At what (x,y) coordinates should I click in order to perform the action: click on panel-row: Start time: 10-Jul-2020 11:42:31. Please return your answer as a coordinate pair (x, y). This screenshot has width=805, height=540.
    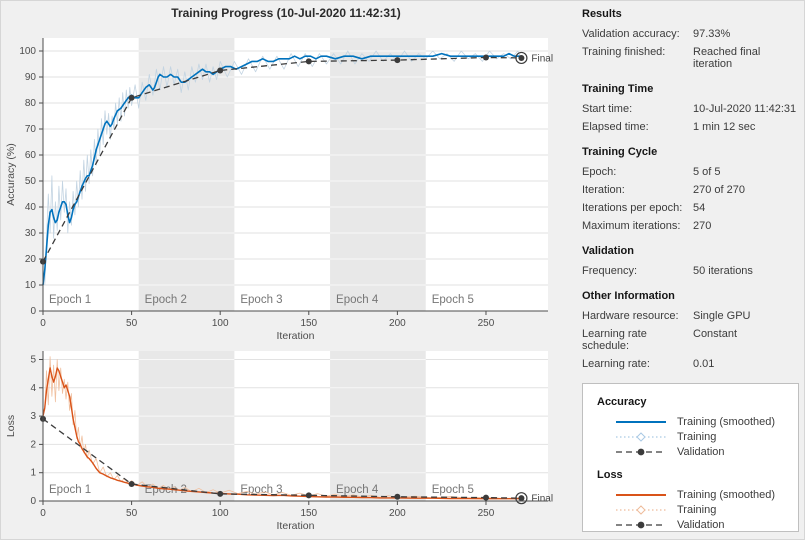
    Looking at the image, I should click on (691, 109).